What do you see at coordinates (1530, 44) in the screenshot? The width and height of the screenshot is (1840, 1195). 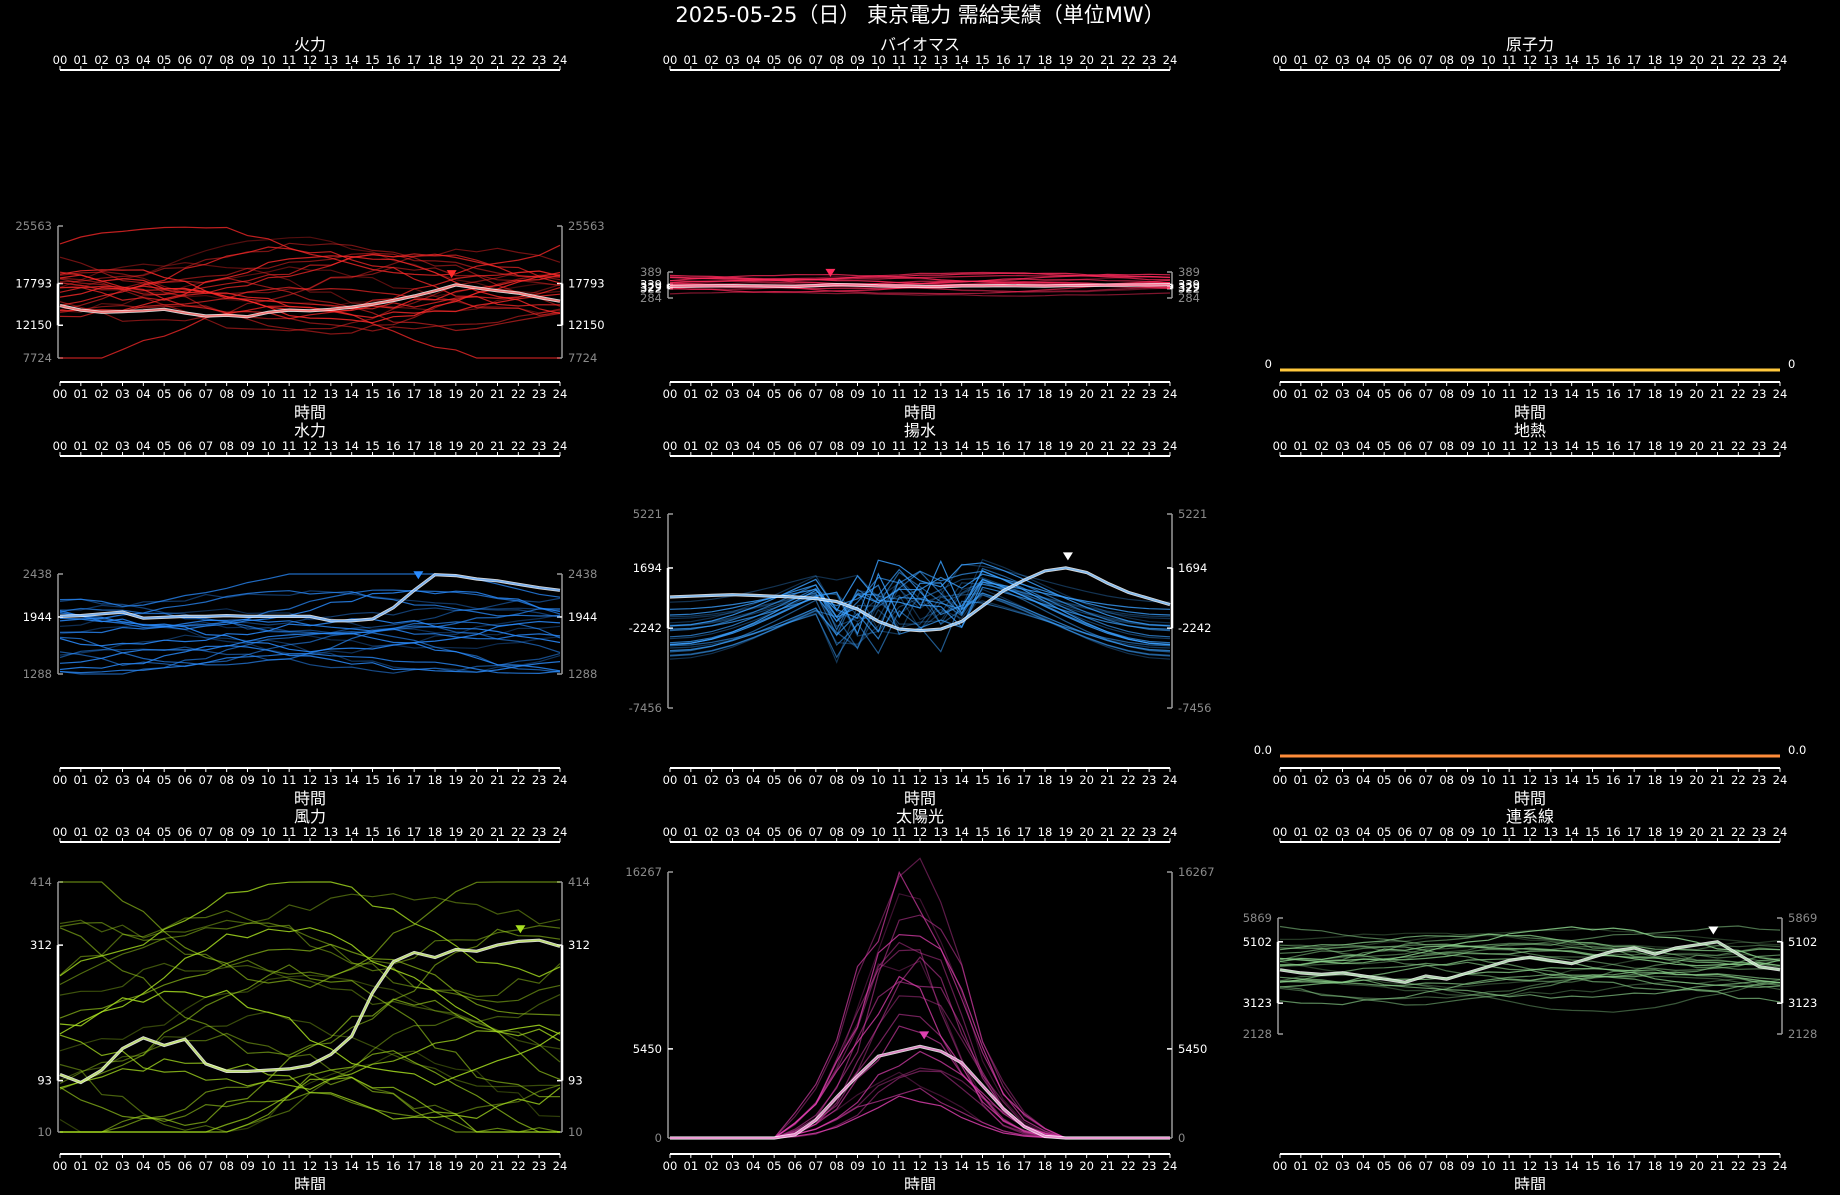 I see `panel-title: 原子力` at bounding box center [1530, 44].